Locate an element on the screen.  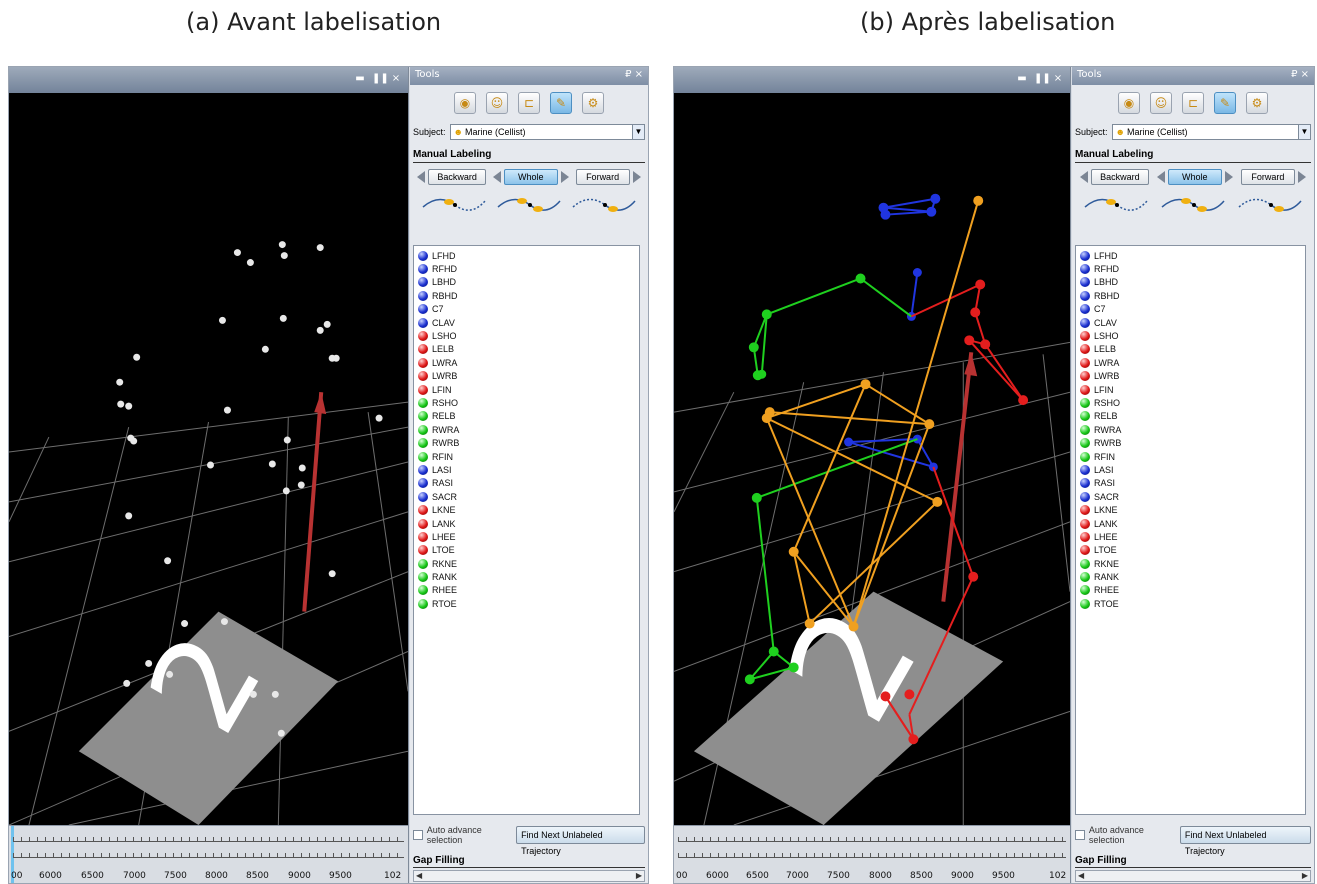
marker-item: LSHO is located at coordinates (526, 335).